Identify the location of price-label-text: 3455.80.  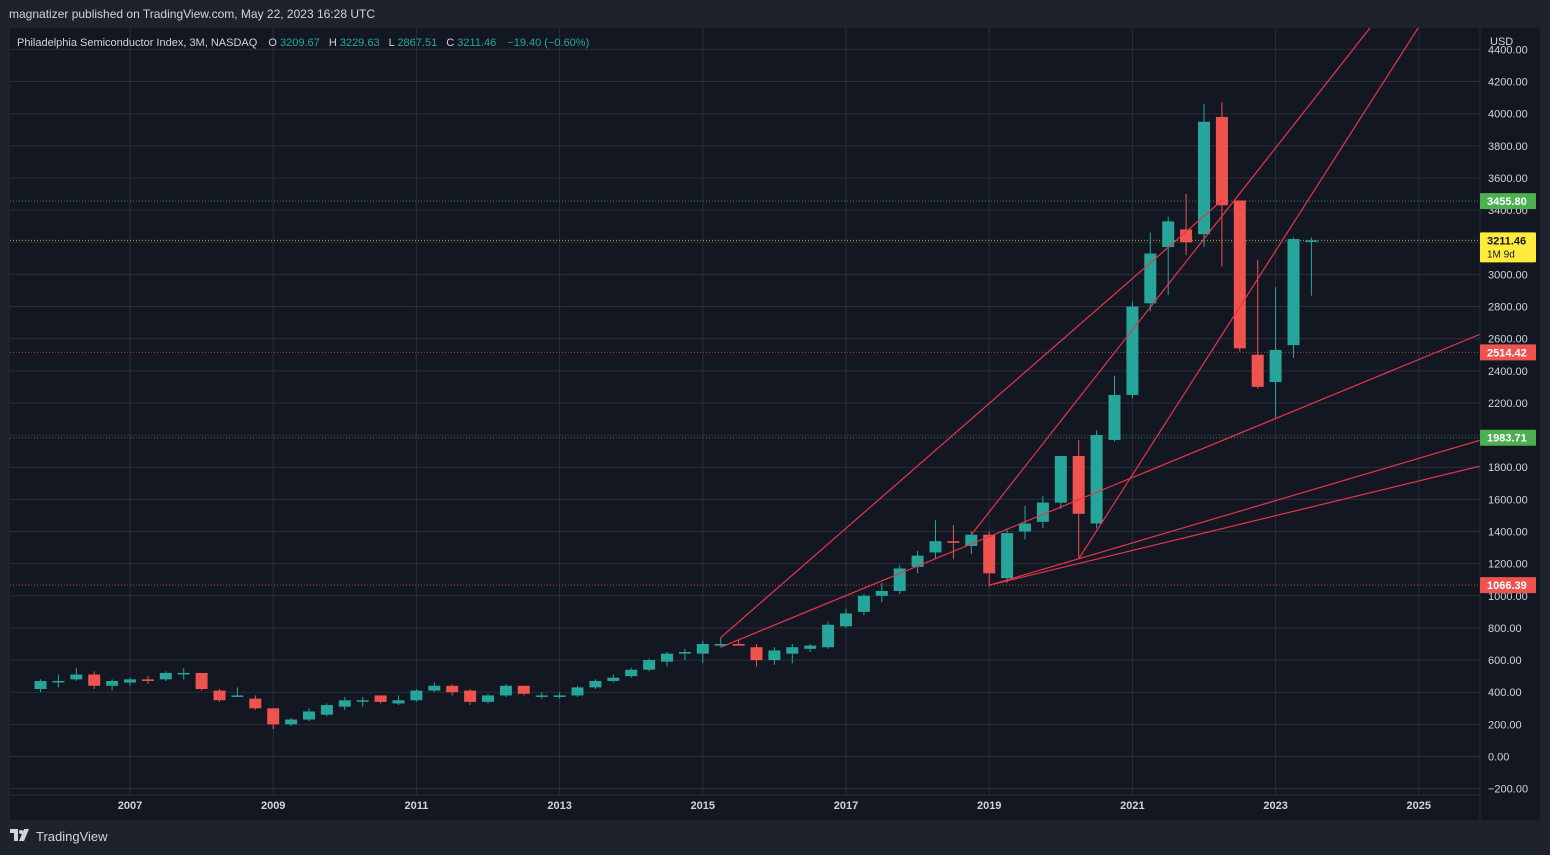
(1507, 202).